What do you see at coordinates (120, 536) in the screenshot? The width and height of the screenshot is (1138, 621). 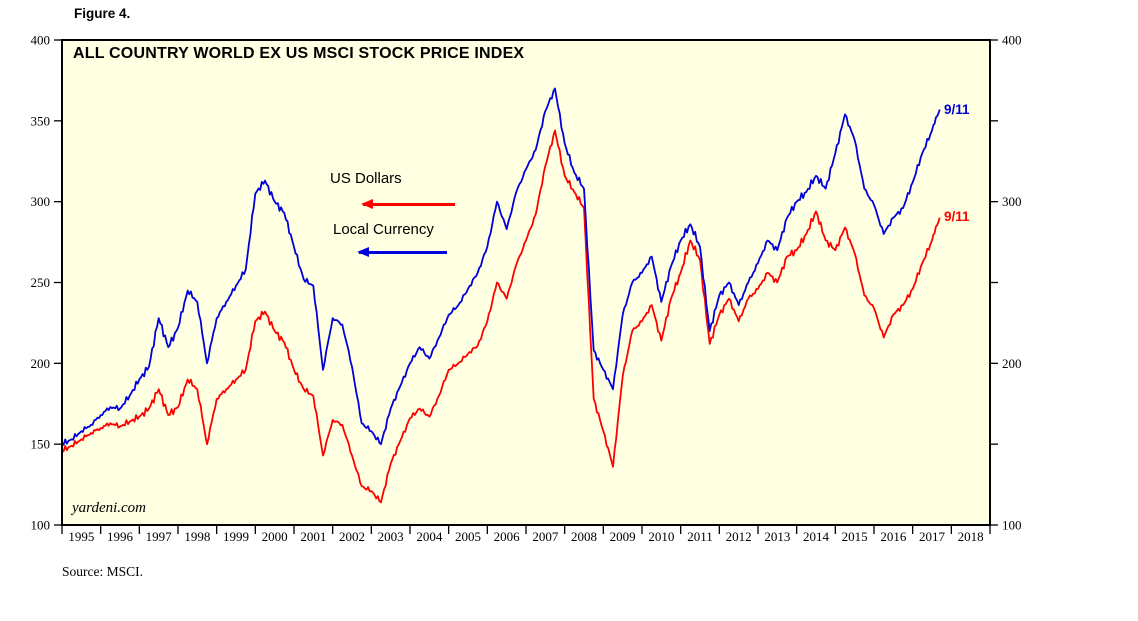 I see `x-tick-label: 1996` at bounding box center [120, 536].